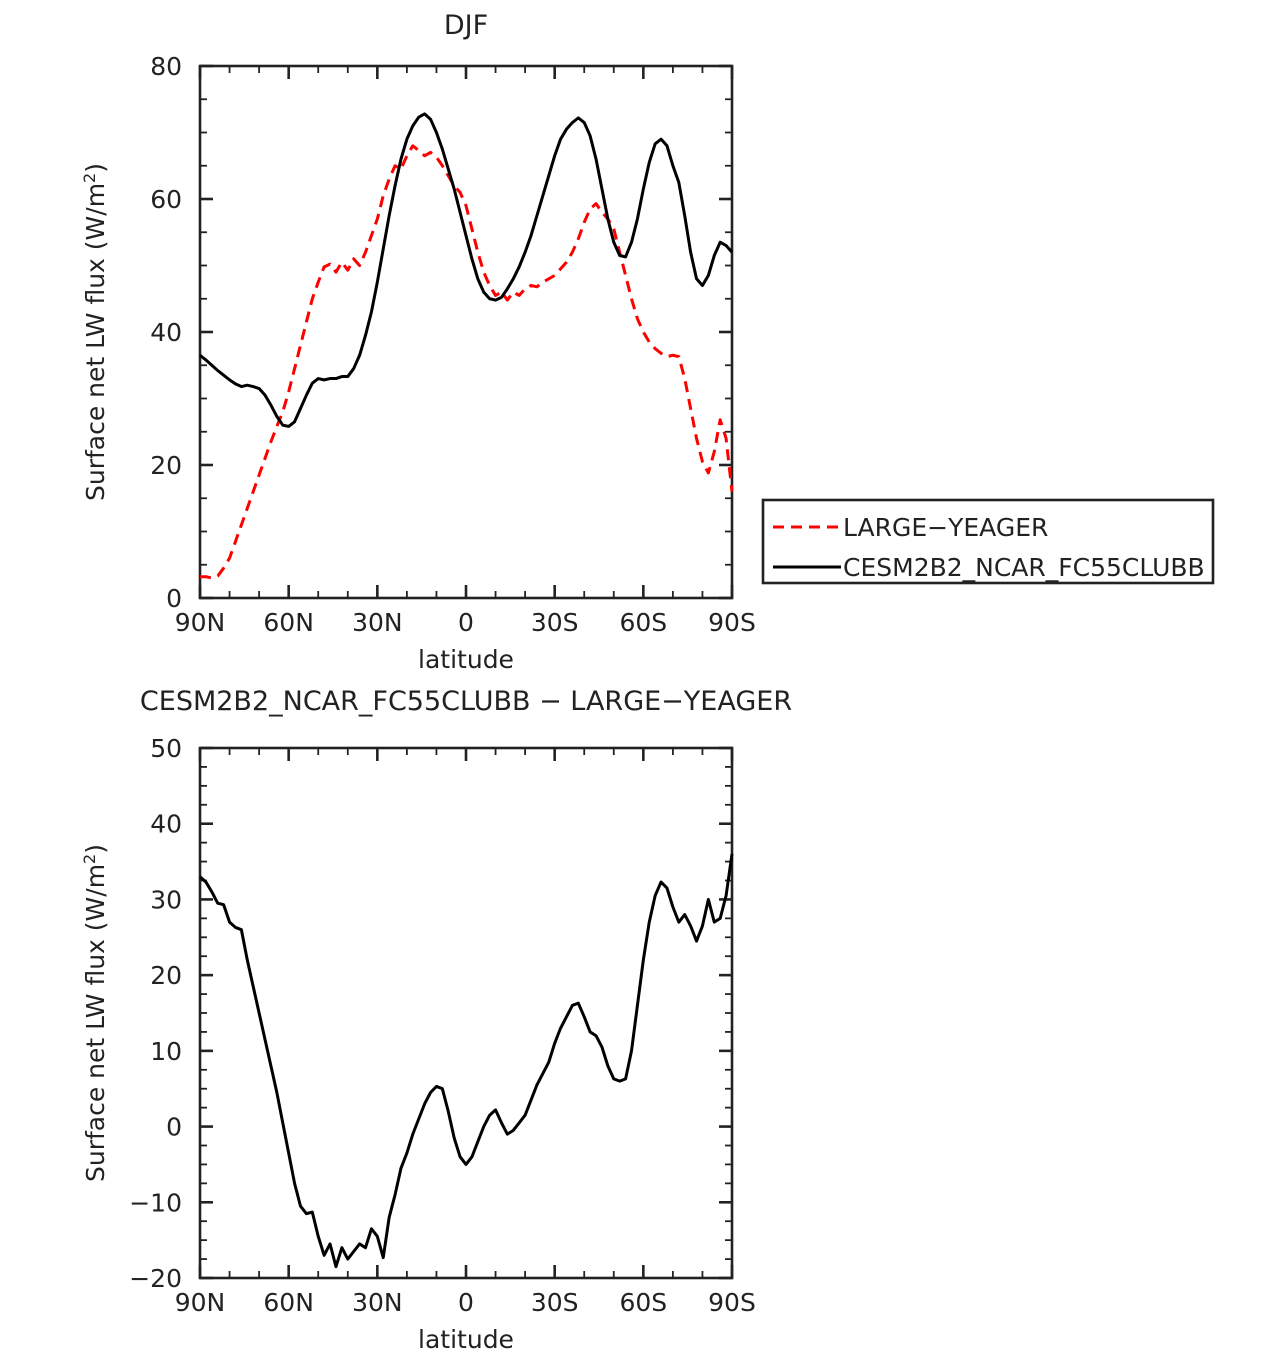 The height and width of the screenshot is (1369, 1285). Describe the element at coordinates (732, 1302) in the screenshot. I see `panel-bottom-xticklabel: 90S` at that location.